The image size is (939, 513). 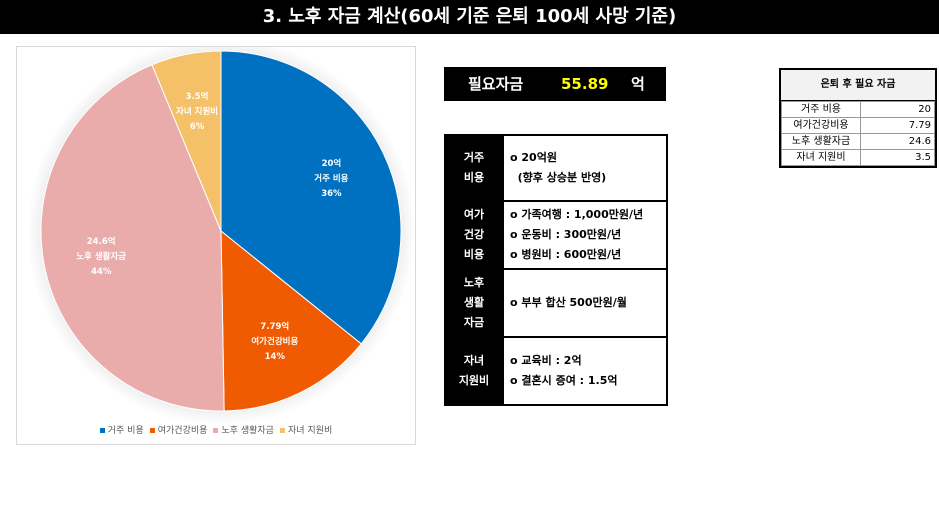 What do you see at coordinates (101, 272) in the screenshot?
I see `slice-percent-label: 44%` at bounding box center [101, 272].